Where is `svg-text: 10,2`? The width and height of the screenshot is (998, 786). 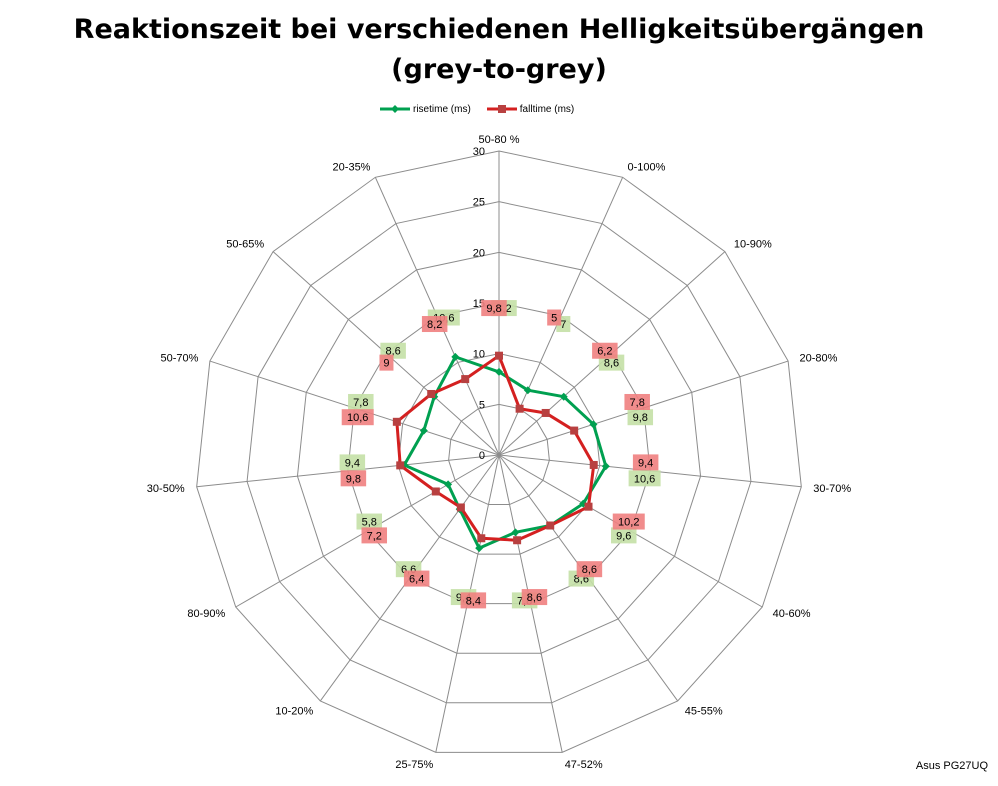 svg-text: 10,2 is located at coordinates (628, 523).